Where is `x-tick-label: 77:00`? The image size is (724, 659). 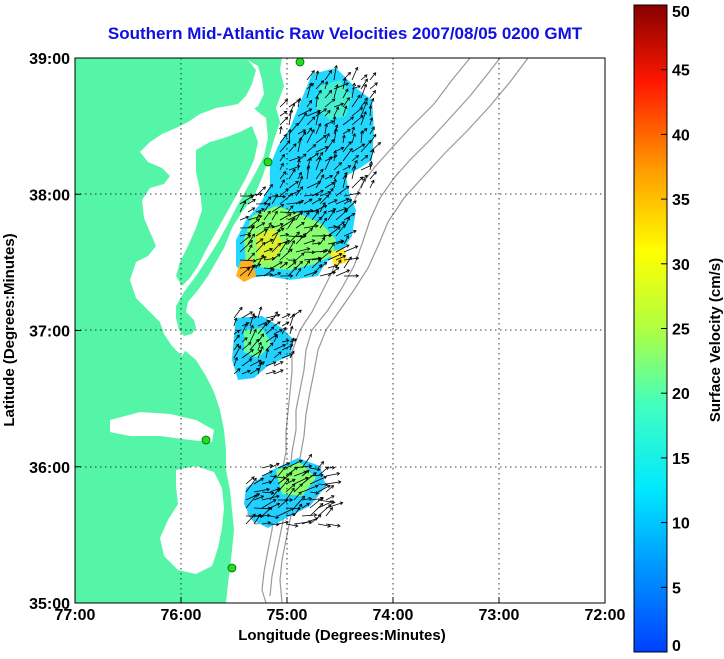 x-tick-label: 77:00 is located at coordinates (75, 615).